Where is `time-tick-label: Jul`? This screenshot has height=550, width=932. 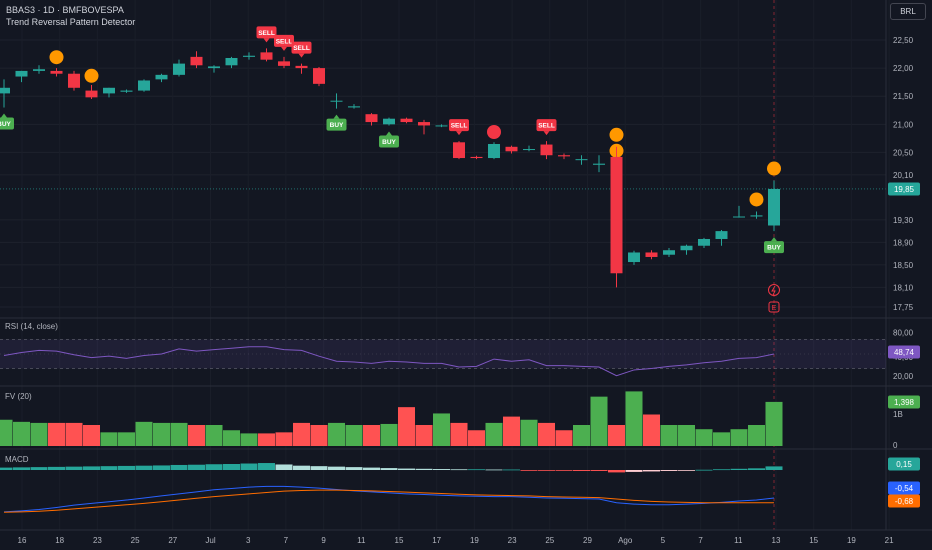
time-tick-label: Jul is located at coordinates (210, 540).